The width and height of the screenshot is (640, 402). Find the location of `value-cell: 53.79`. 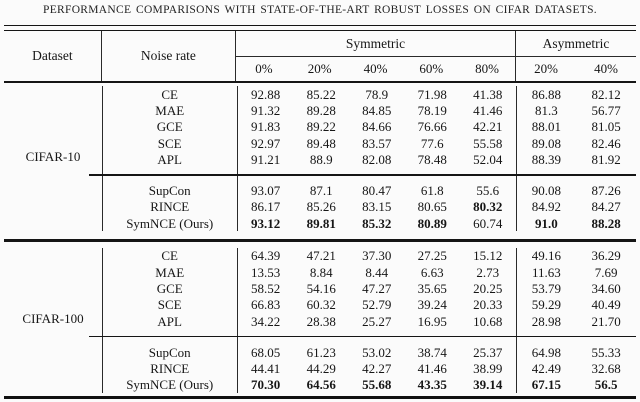

value-cell: 53.79 is located at coordinates (546, 288).